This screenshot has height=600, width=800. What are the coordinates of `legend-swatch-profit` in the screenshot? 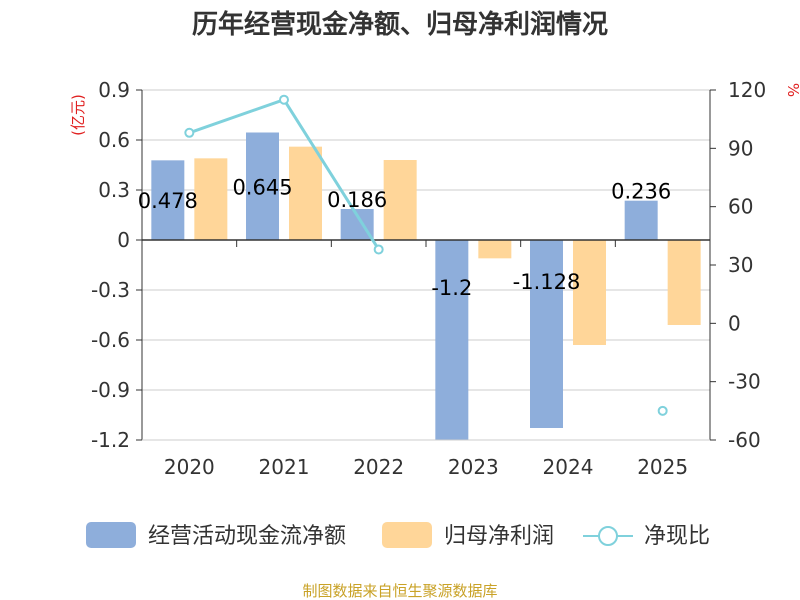 It's located at (407, 535).